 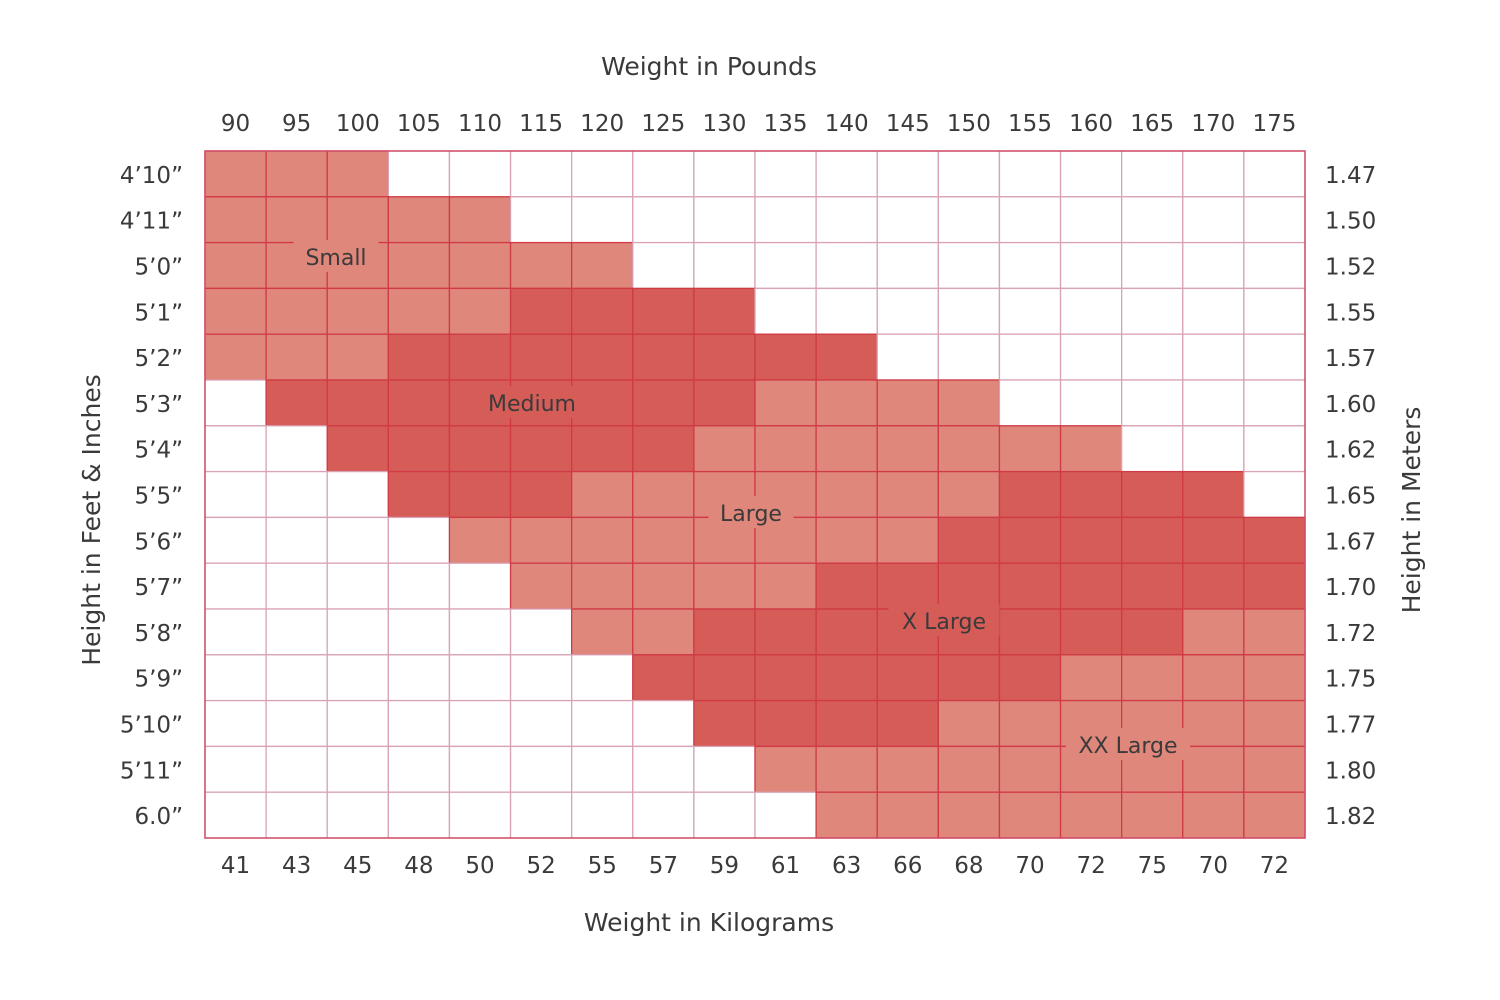 What do you see at coordinates (91, 520) in the screenshot?
I see `y-axis-title-left: Height in Feet & Inches` at bounding box center [91, 520].